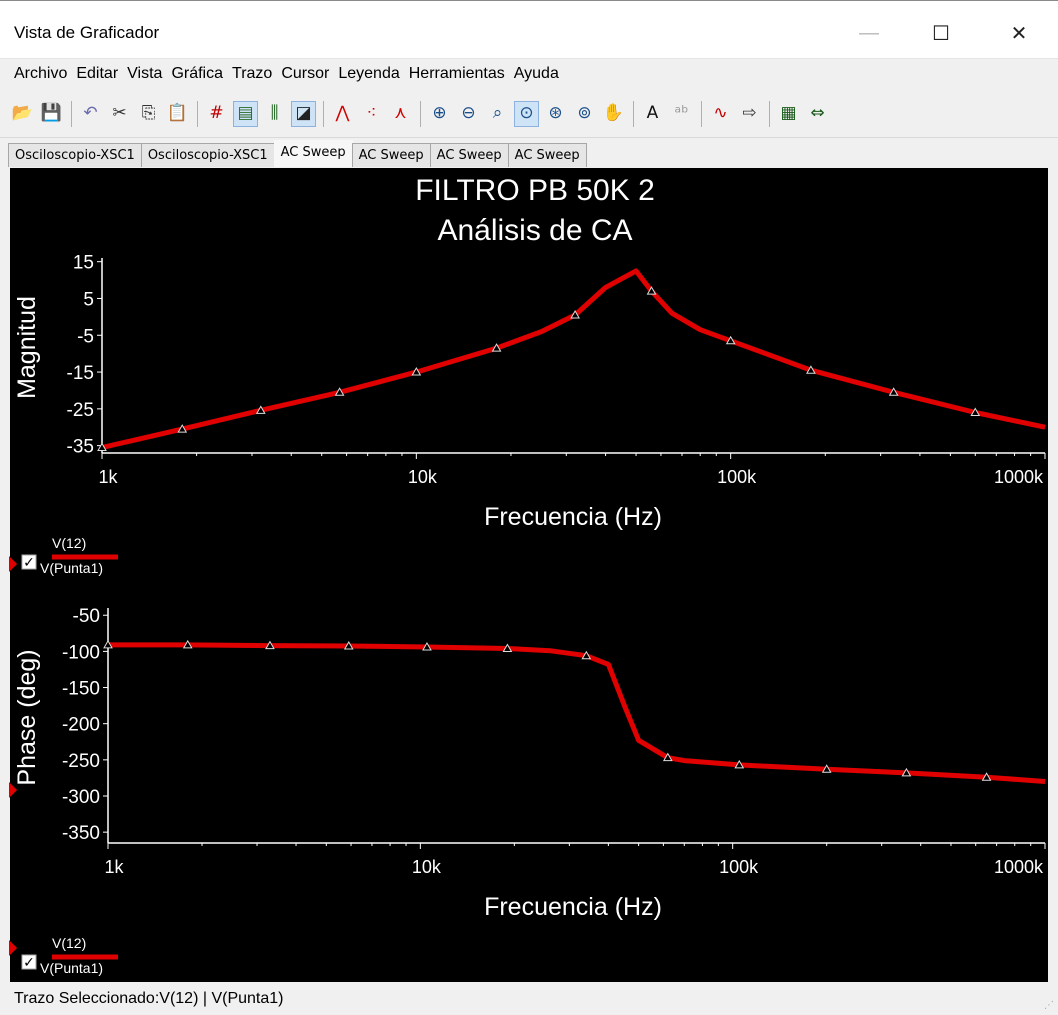  I want to click on y-axis-label: Phase (deg), so click(27, 717).